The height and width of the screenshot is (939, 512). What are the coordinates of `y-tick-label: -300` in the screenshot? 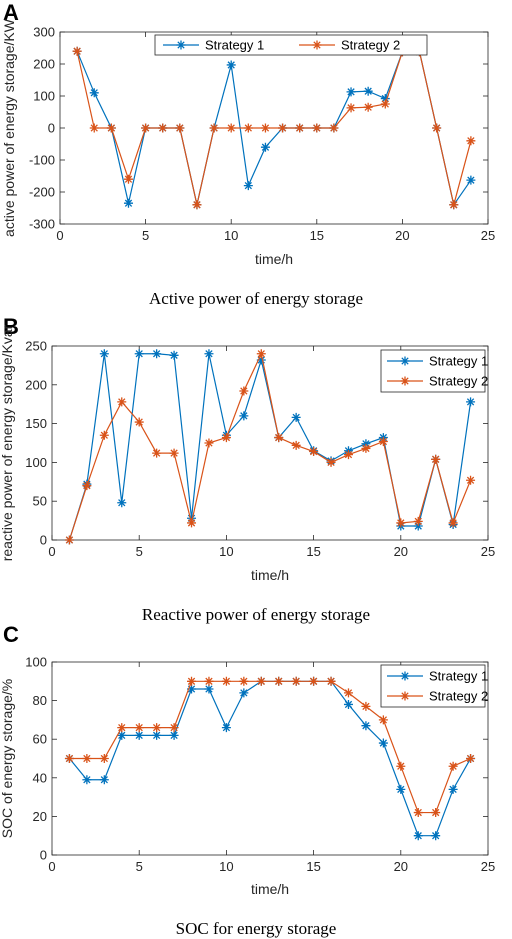 It's located at (42, 224).